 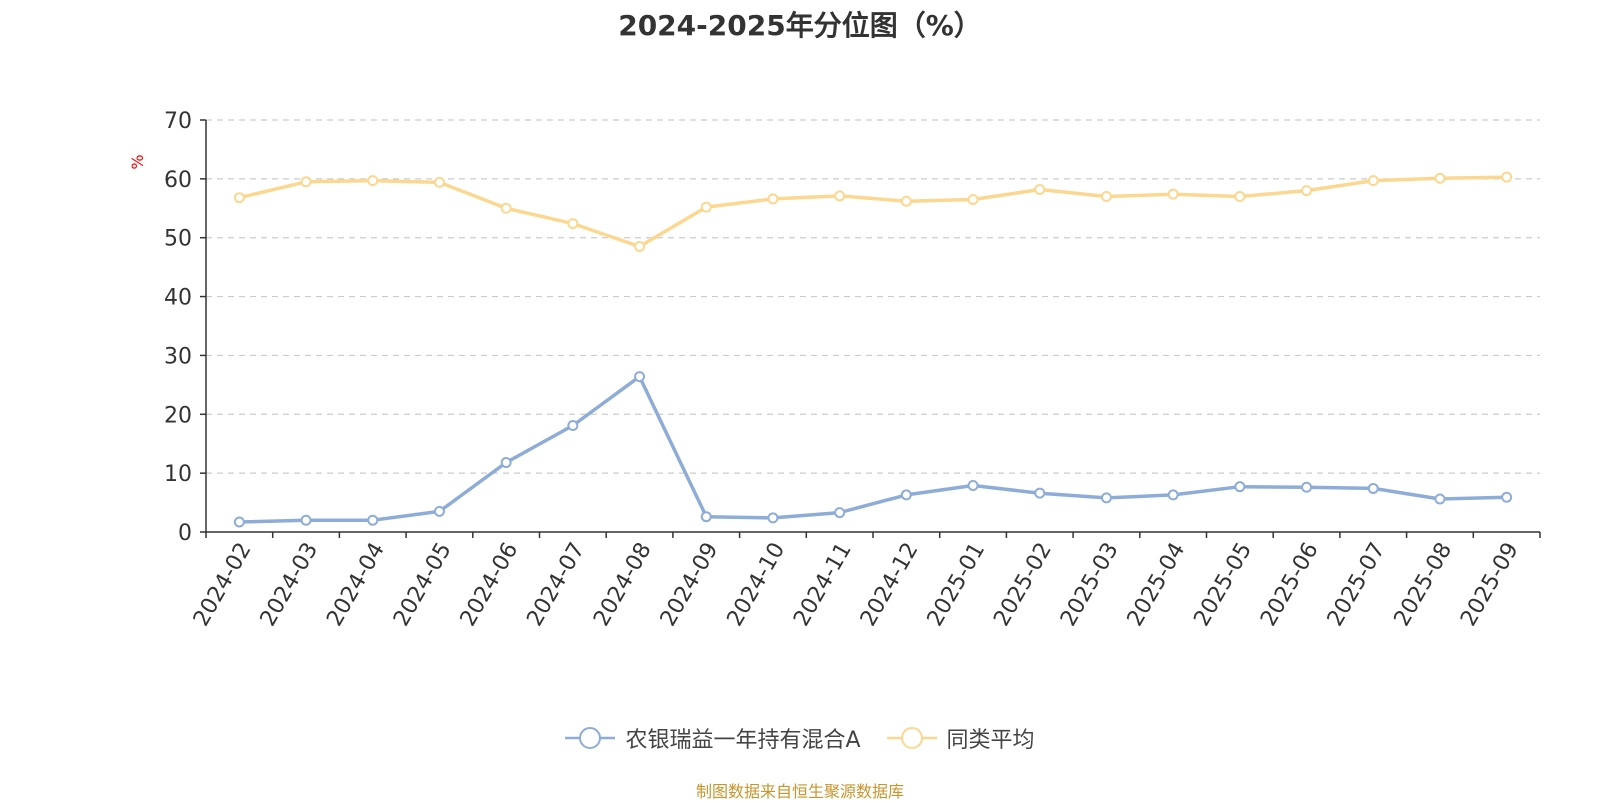 What do you see at coordinates (423, 585) in the screenshot?
I see `x-tick-label: 2024-05` at bounding box center [423, 585].